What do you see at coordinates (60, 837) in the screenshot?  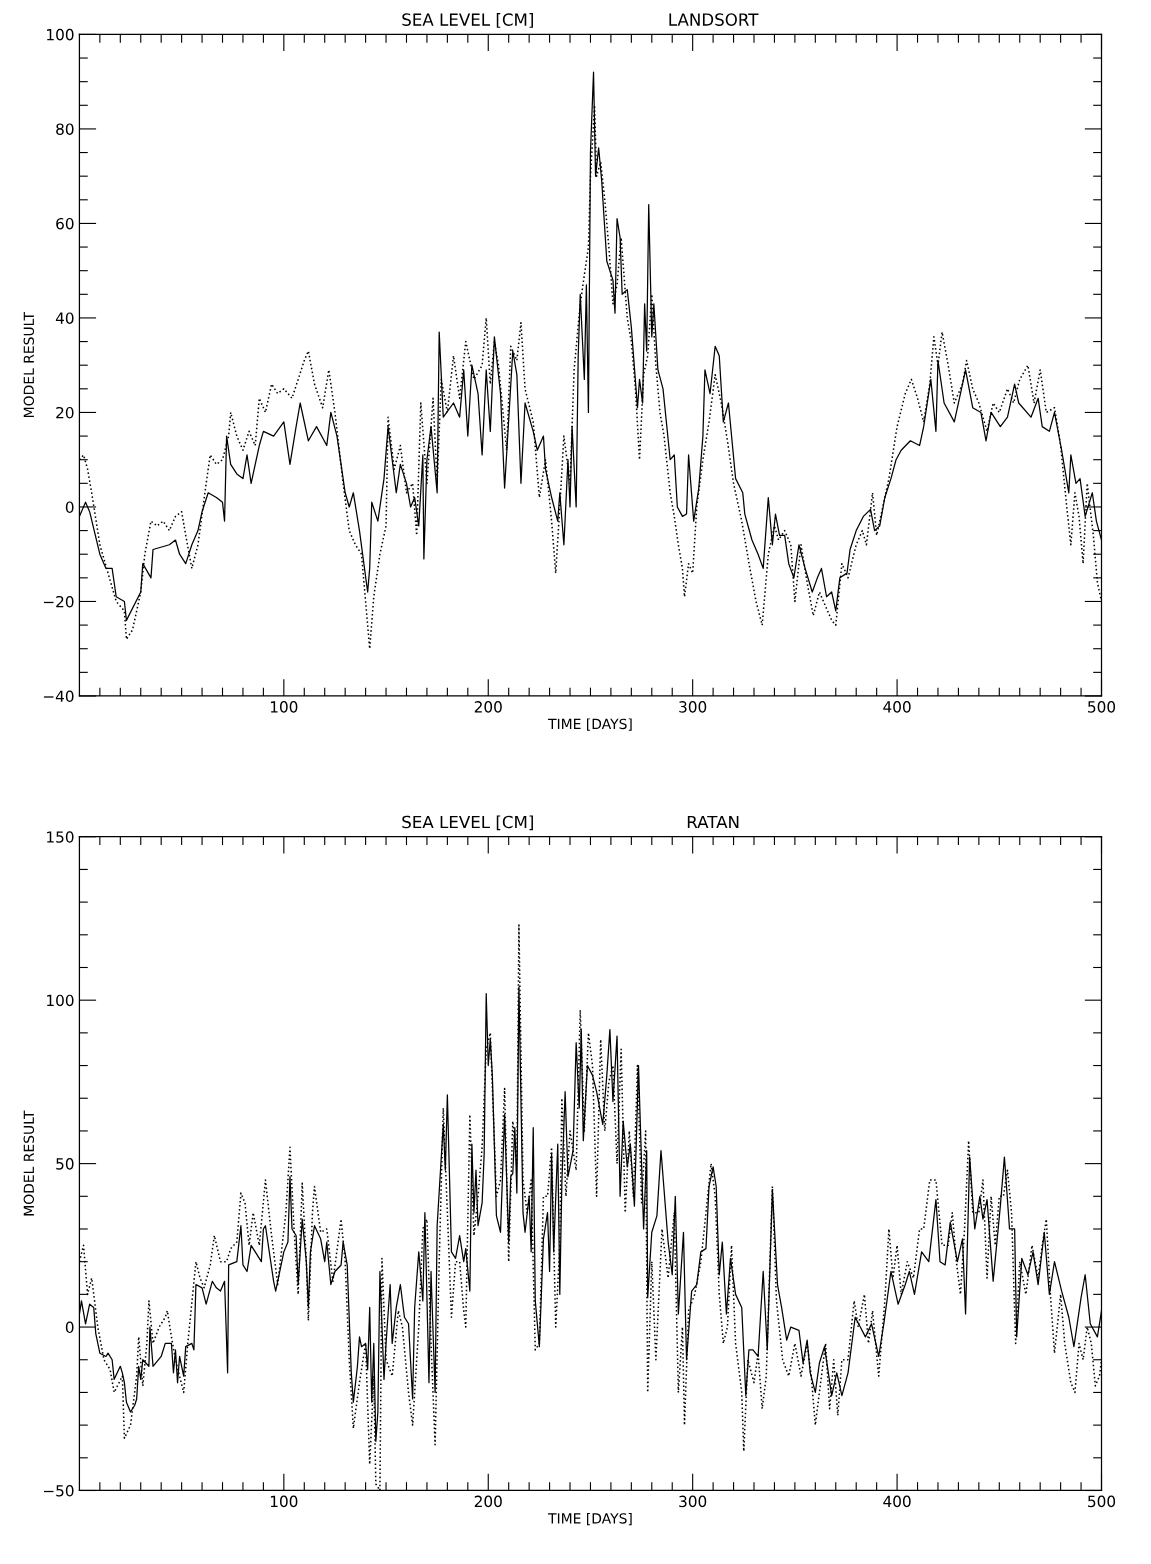 I see `y-tick-label: 150` at bounding box center [60, 837].